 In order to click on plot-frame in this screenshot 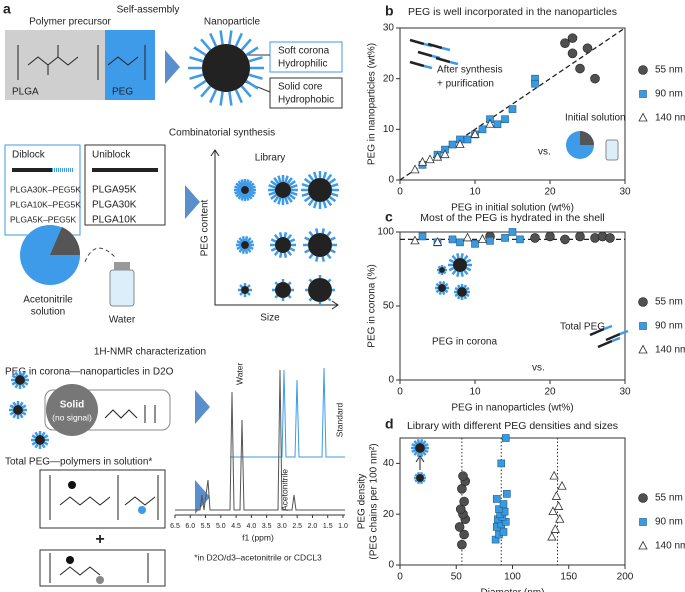, I will do `click(512, 104)`.